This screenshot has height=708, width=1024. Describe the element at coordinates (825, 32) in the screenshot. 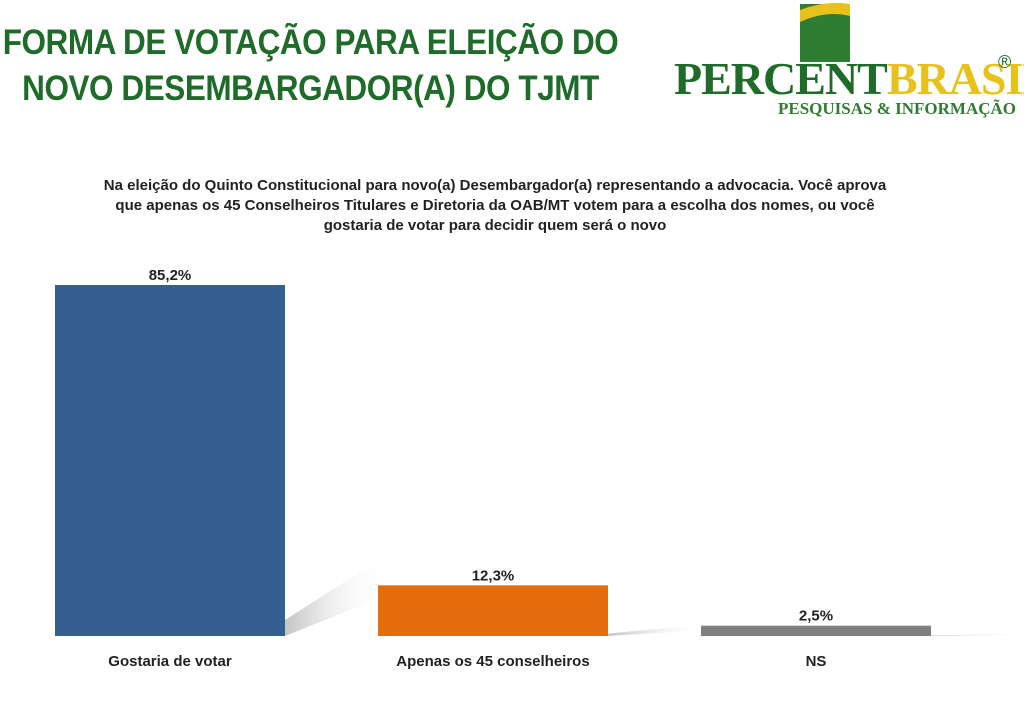

I see `logo-flag-icon` at that location.